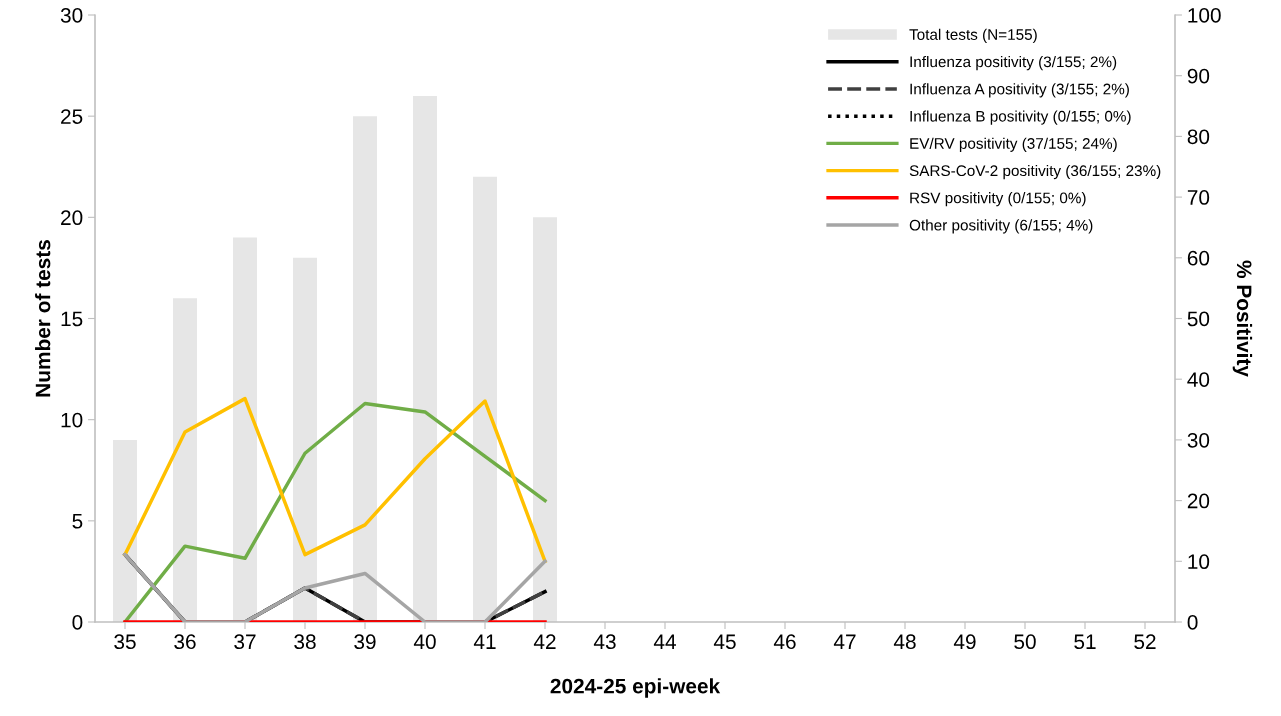  I want to click on x-tick-label: 47, so click(844, 641).